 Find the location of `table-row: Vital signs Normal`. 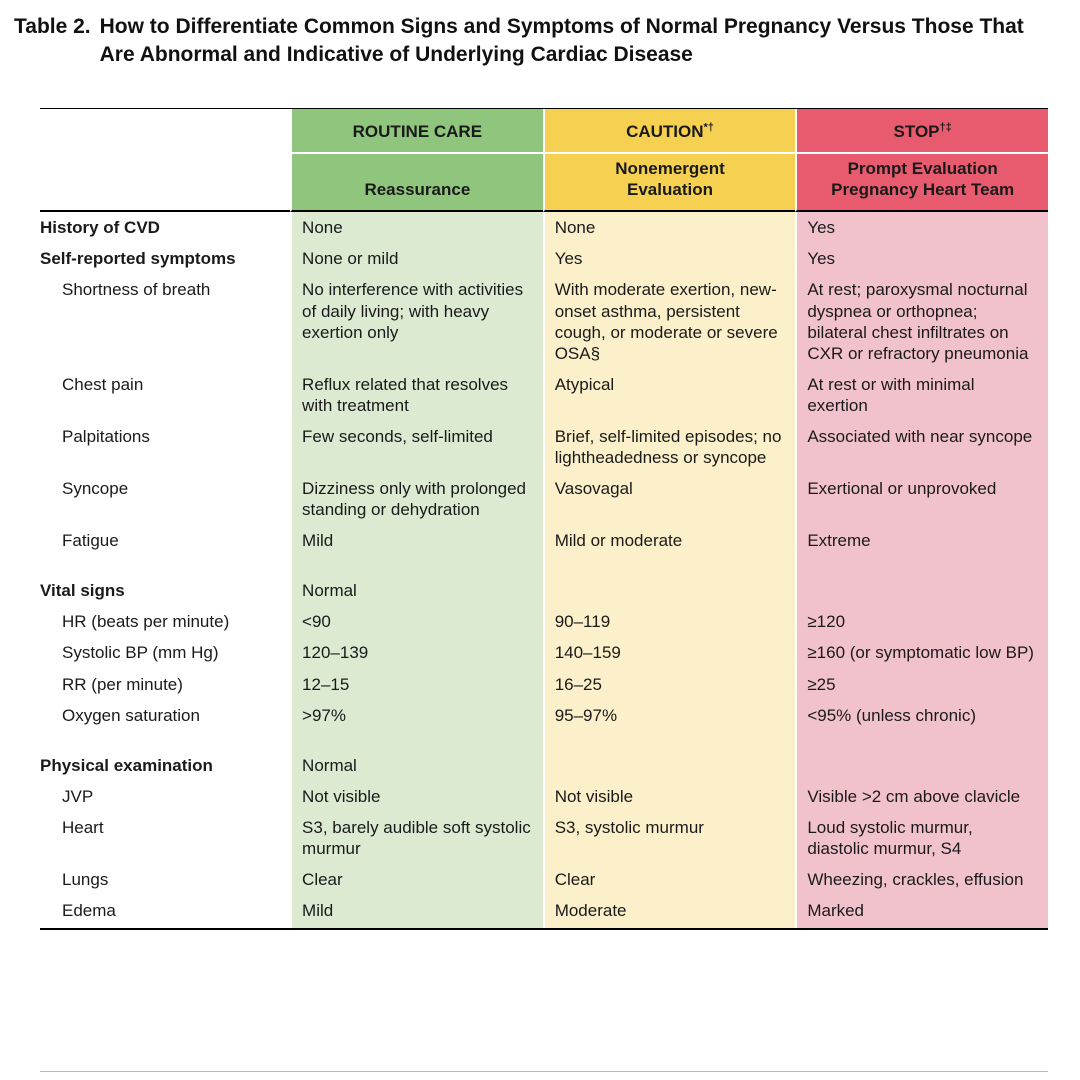

table-row: Vital signs Normal is located at coordinates (544, 581).